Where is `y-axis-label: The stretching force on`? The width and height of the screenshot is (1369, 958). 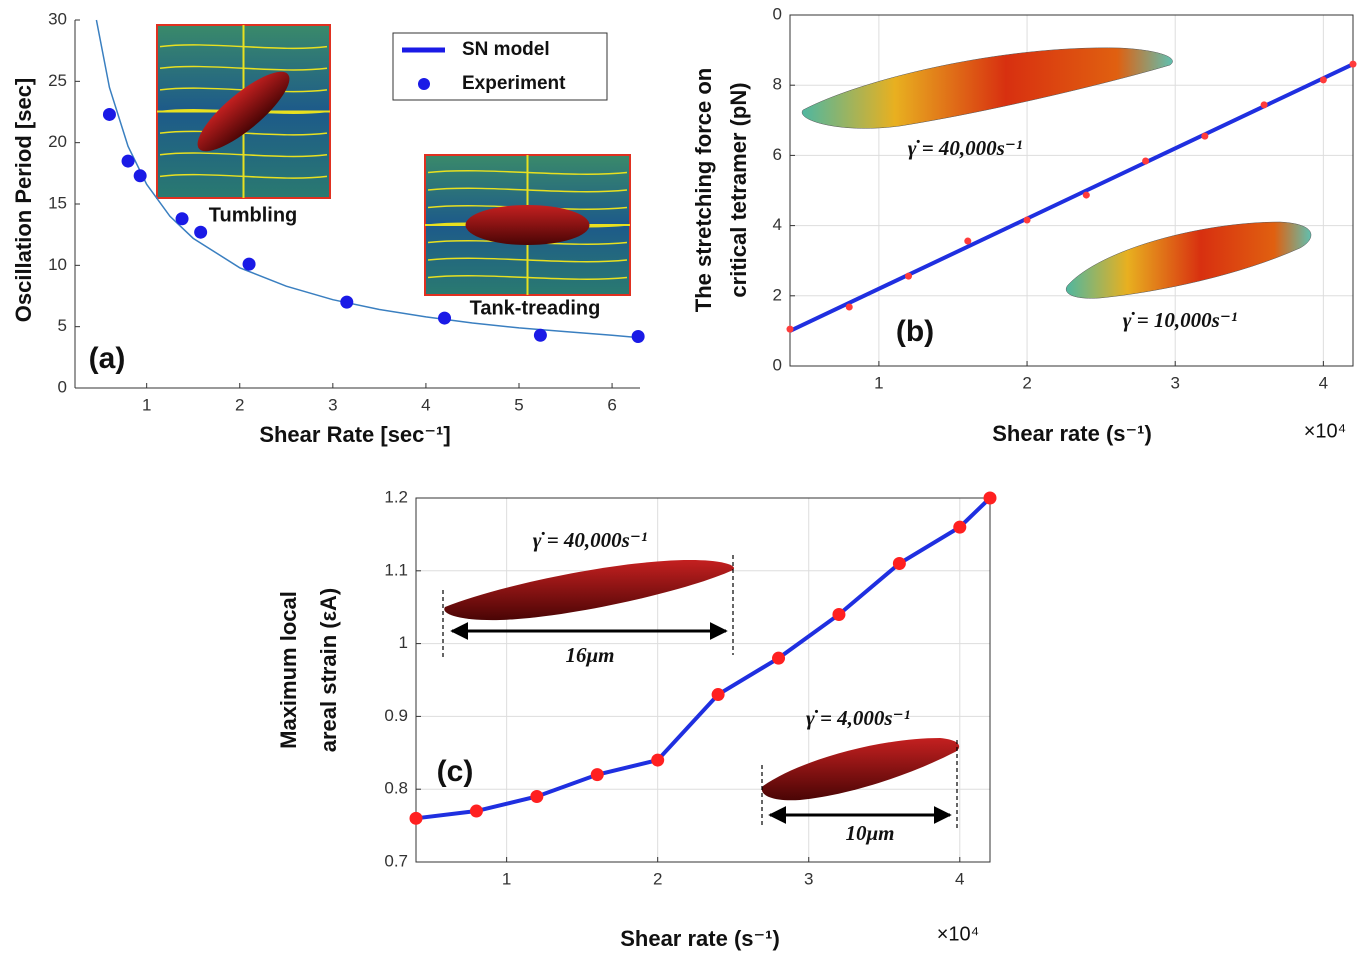
y-axis-label: The stretching force on is located at coordinates (703, 190).